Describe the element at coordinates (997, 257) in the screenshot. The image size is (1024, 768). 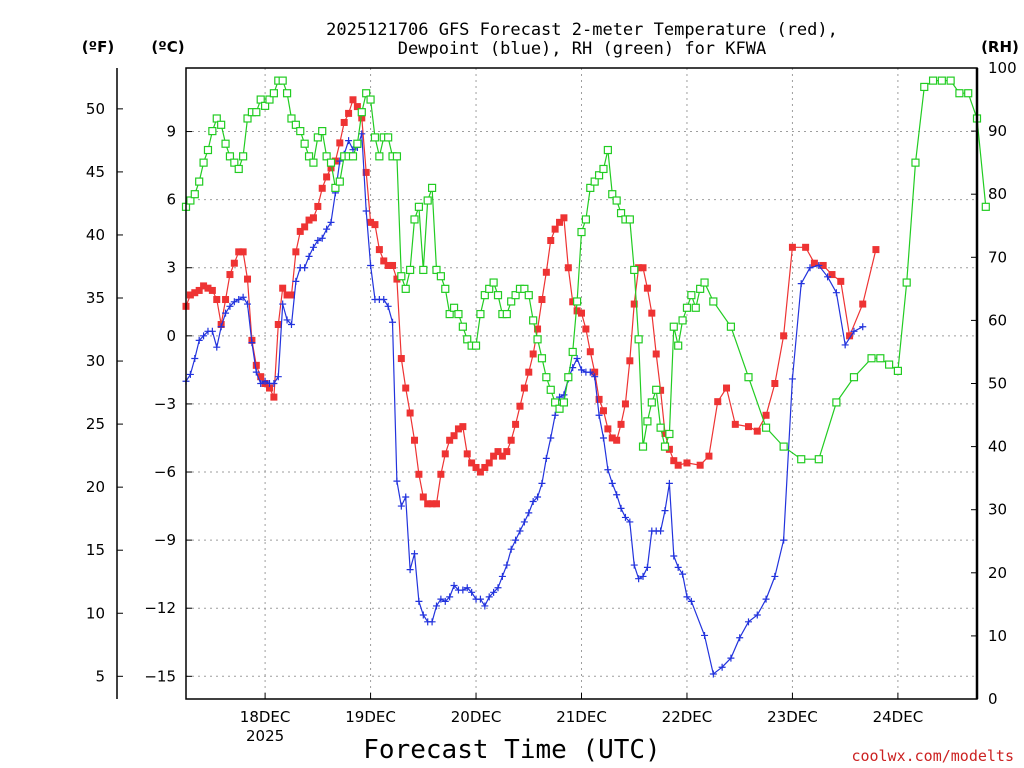
I see `rh-tick-label: 70` at that location.